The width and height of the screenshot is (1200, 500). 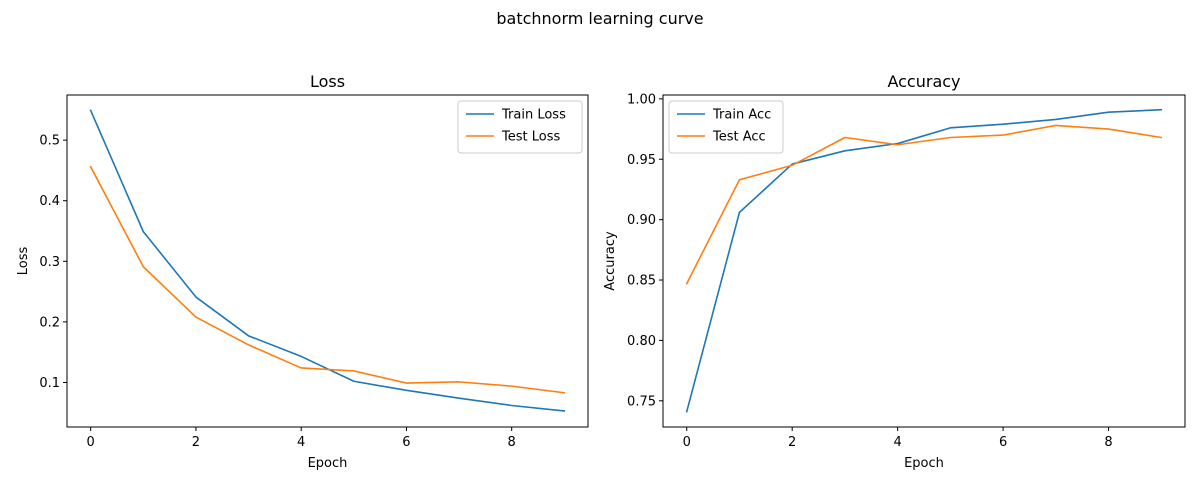 What do you see at coordinates (641, 220) in the screenshot?
I see `accuracy-y-tick-label: 0.90` at bounding box center [641, 220].